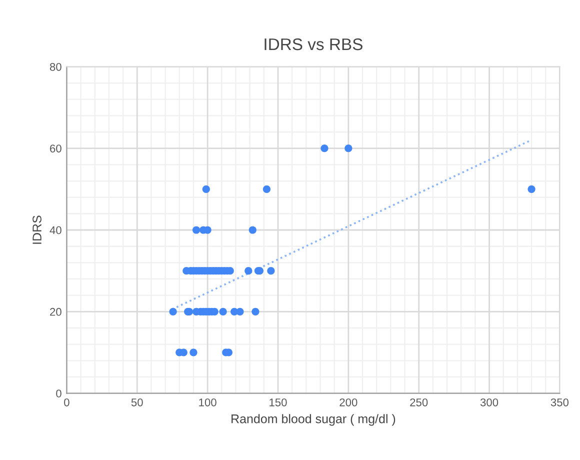 The image size is (580, 460). What do you see at coordinates (278, 402) in the screenshot?
I see `x-tick-label: 150` at bounding box center [278, 402].